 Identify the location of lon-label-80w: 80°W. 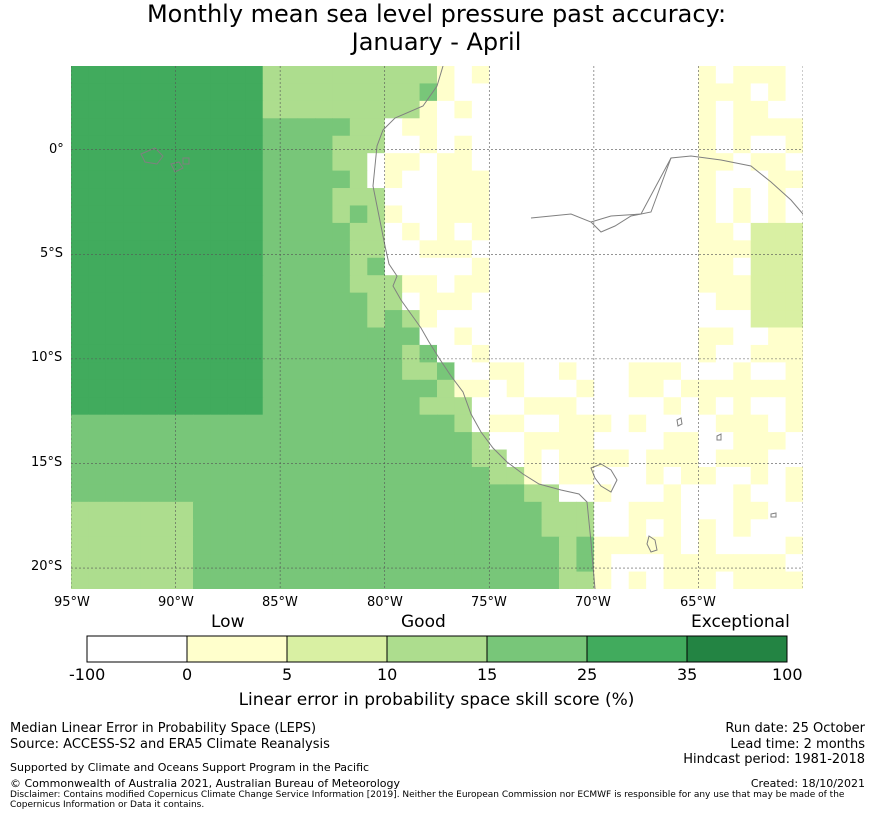
(385, 602).